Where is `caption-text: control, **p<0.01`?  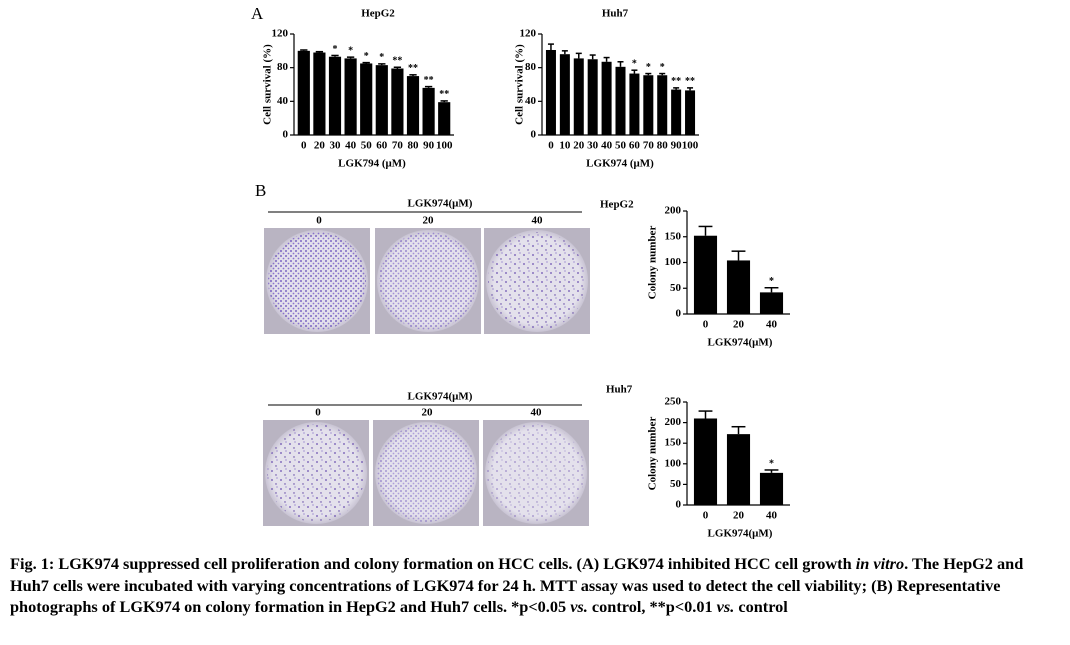
caption-text: control, **p<0.01 is located at coordinates (652, 606).